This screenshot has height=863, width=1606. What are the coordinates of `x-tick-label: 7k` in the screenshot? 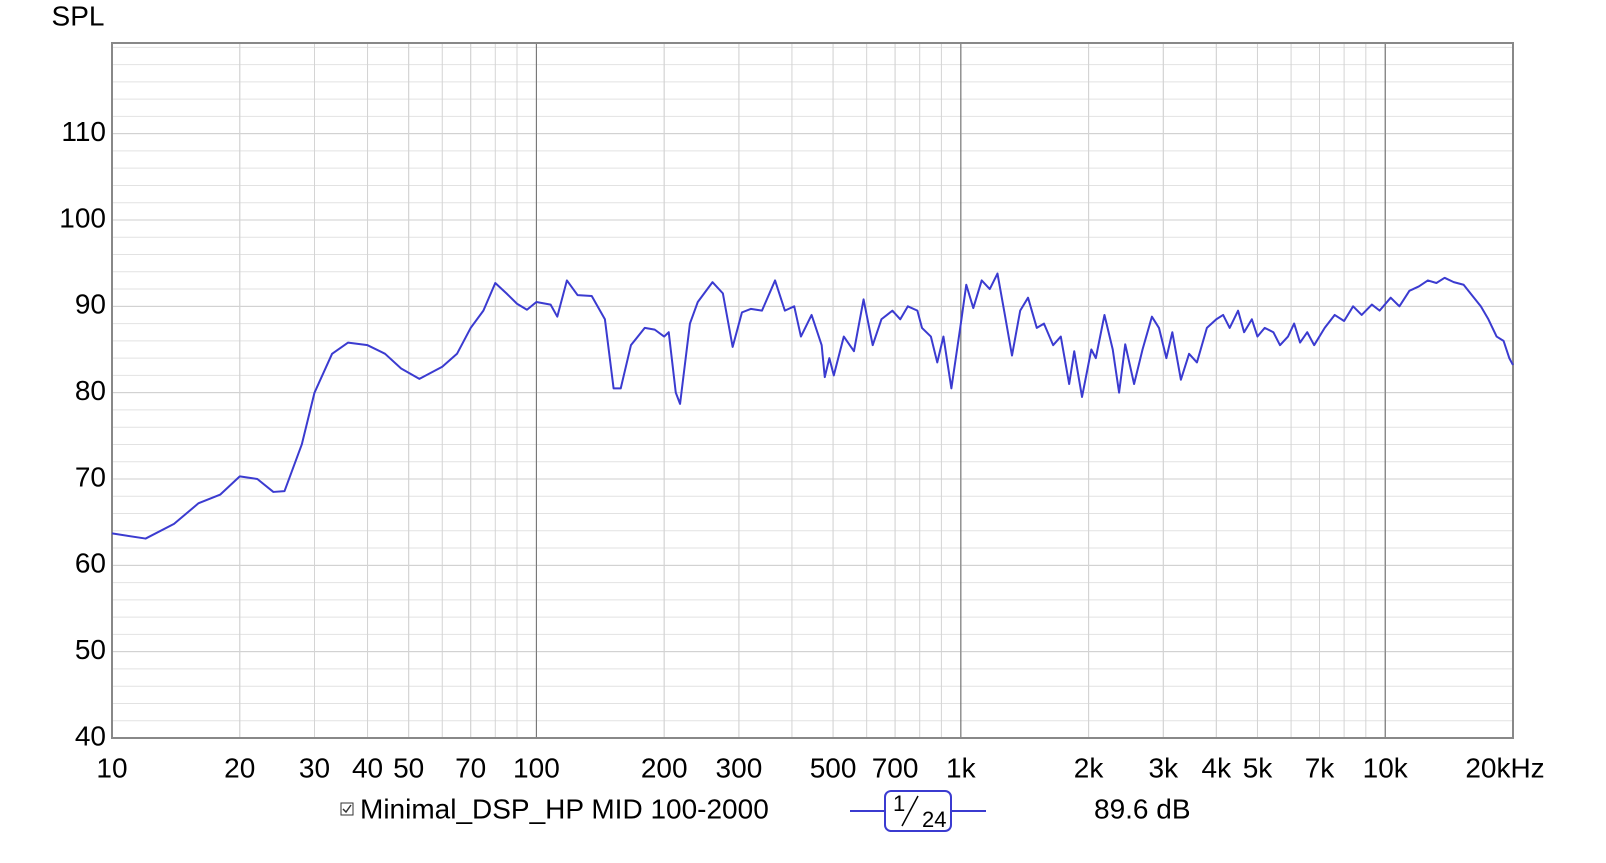 It's located at (1320, 767).